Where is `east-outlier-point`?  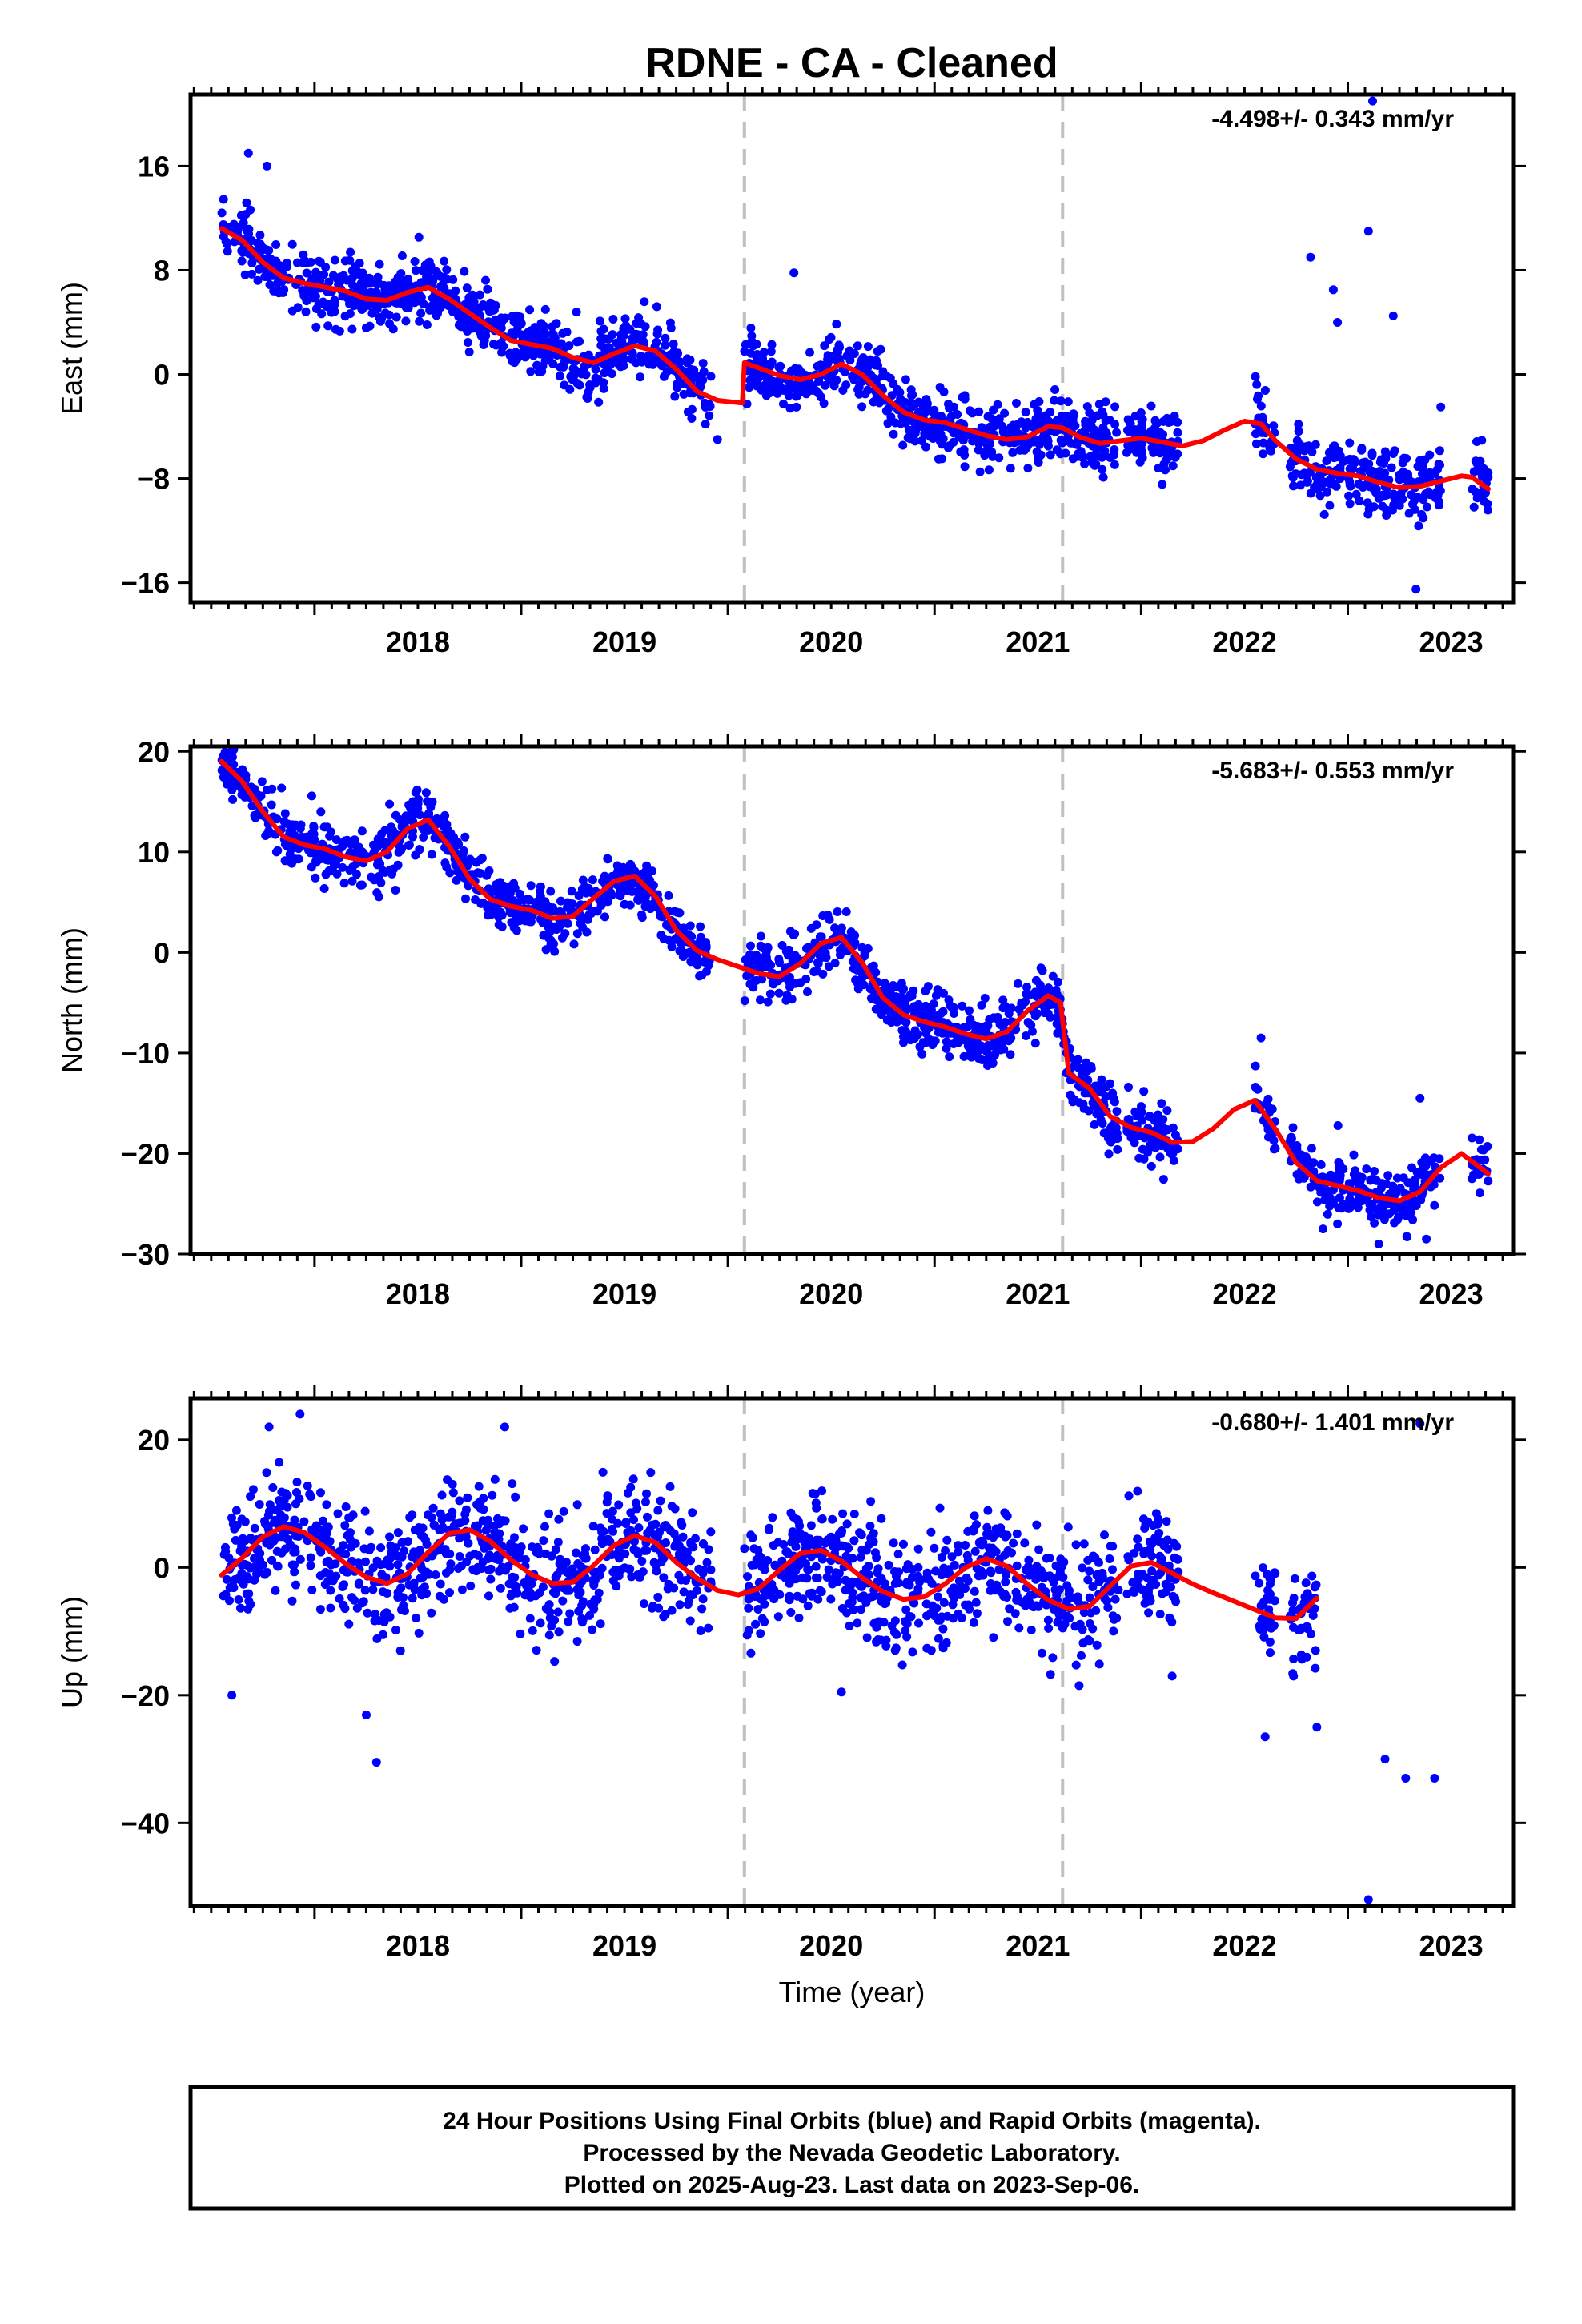
east-outlier-point is located at coordinates (794, 273).